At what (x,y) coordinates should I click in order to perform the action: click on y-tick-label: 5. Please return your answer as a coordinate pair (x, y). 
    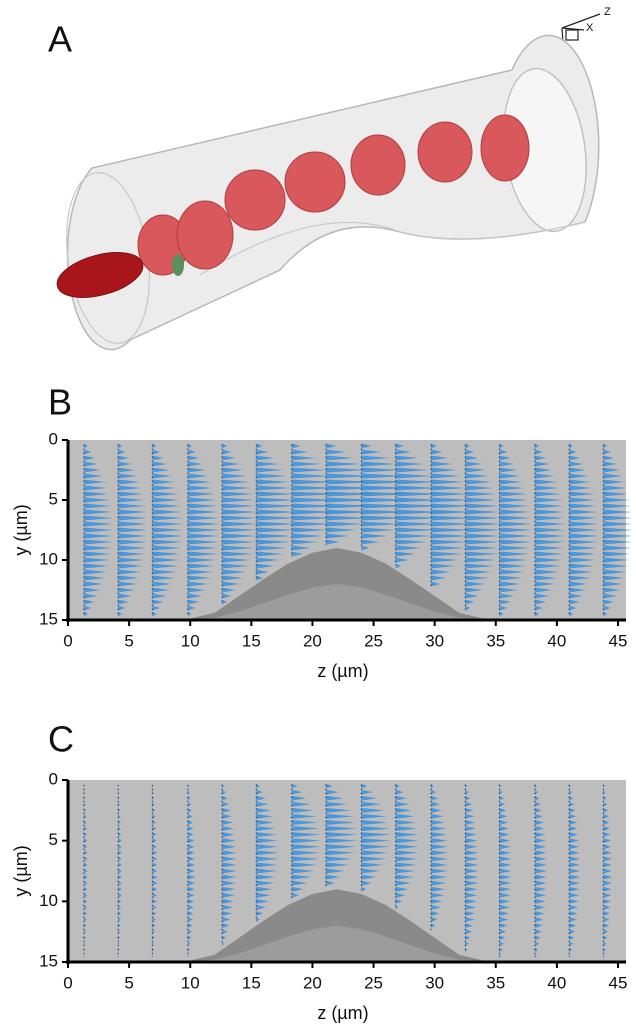
    Looking at the image, I should click on (53, 839).